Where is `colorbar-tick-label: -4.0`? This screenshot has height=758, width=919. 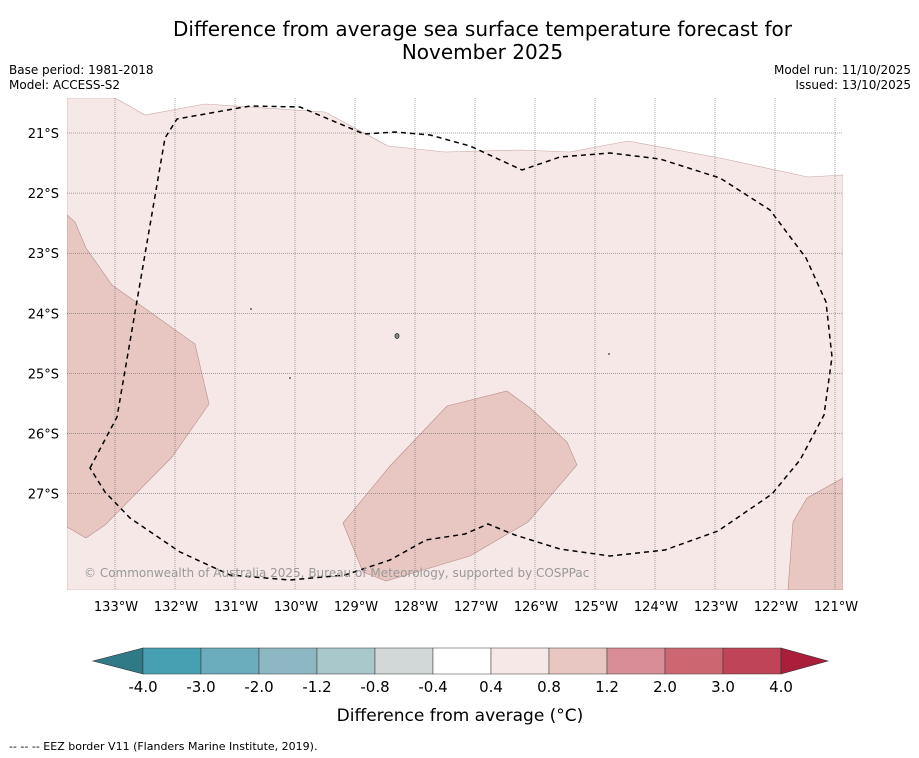 colorbar-tick-label: -4.0 is located at coordinates (142, 687).